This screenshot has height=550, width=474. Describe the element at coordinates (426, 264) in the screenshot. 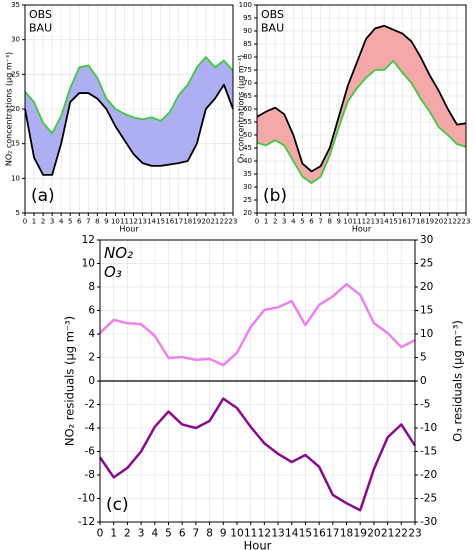

I see `y2-tick-label: 25` at that location.